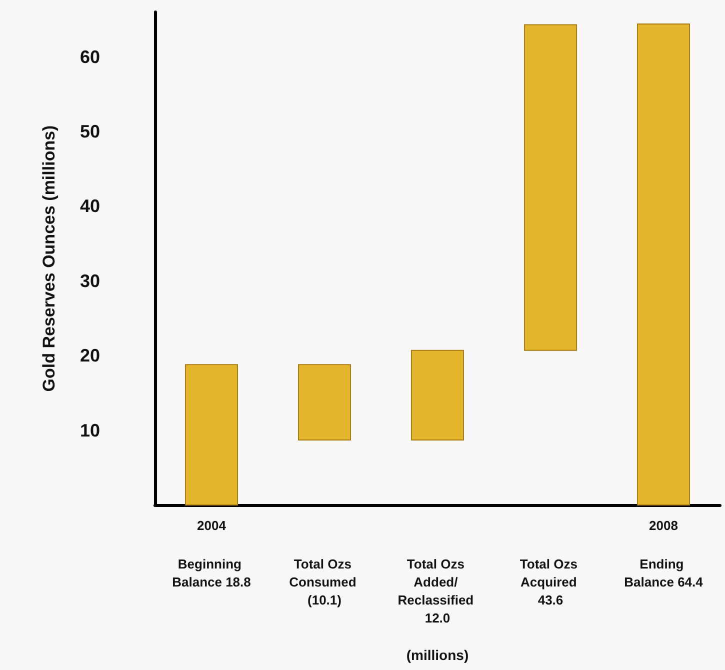 This screenshot has width=725, height=670. I want to click on x-tick-label: Total Ozs Added/ Reclassified 12.0, so click(438, 591).